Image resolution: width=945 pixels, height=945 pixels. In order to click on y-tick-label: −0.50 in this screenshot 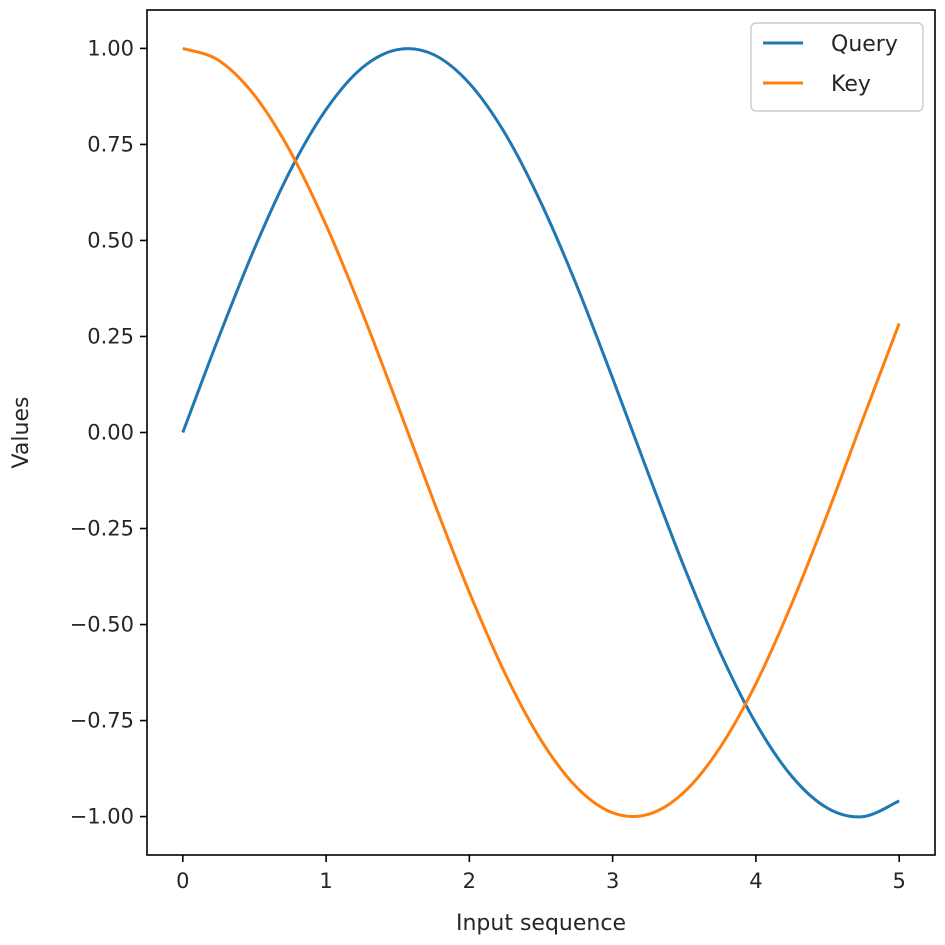, I will do `click(102, 625)`.